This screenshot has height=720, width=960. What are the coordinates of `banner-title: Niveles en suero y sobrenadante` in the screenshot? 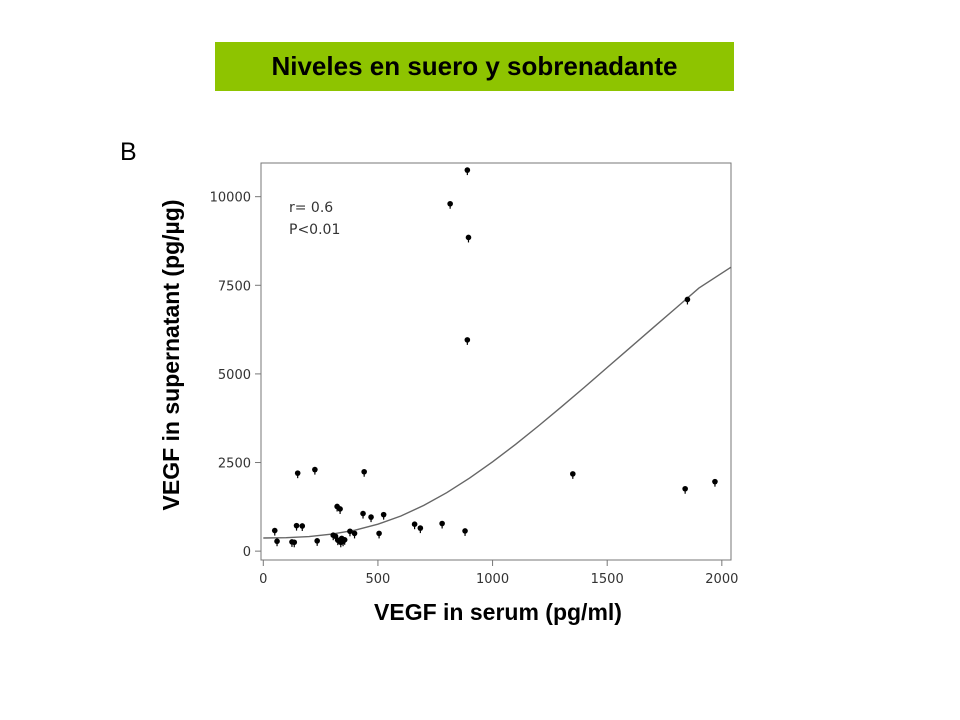 It's located at (474, 66).